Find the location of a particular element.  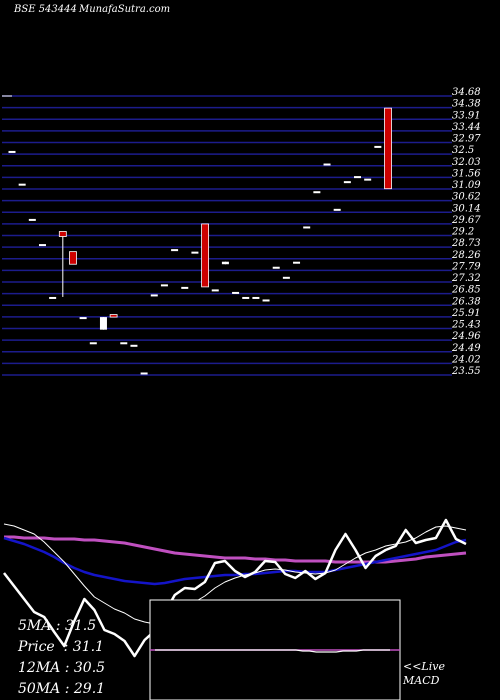

price-tick: 32.5 is located at coordinates (463, 150).